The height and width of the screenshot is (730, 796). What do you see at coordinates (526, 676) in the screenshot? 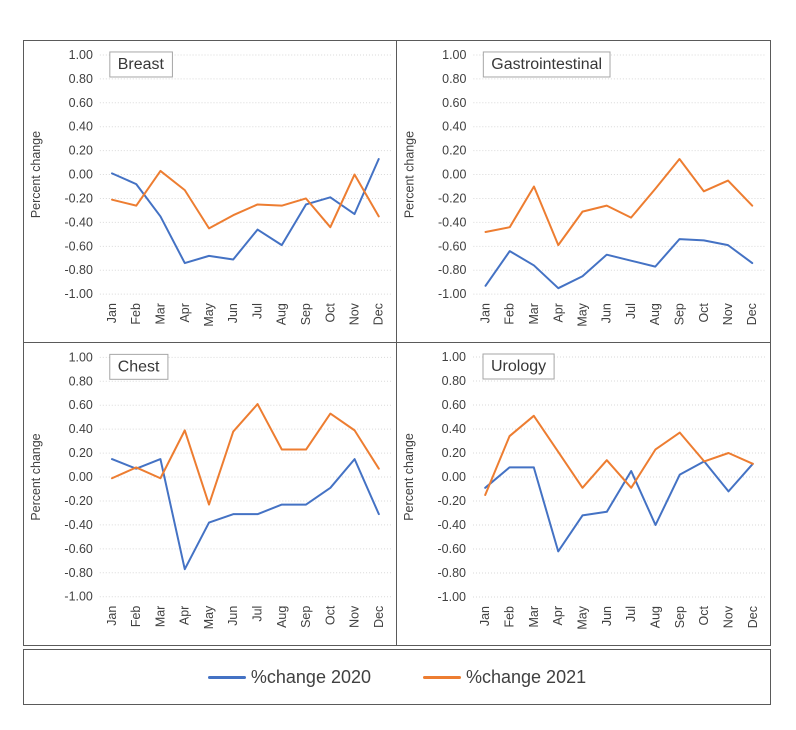
I see `legend-label-2021: %change 2021` at bounding box center [526, 676].